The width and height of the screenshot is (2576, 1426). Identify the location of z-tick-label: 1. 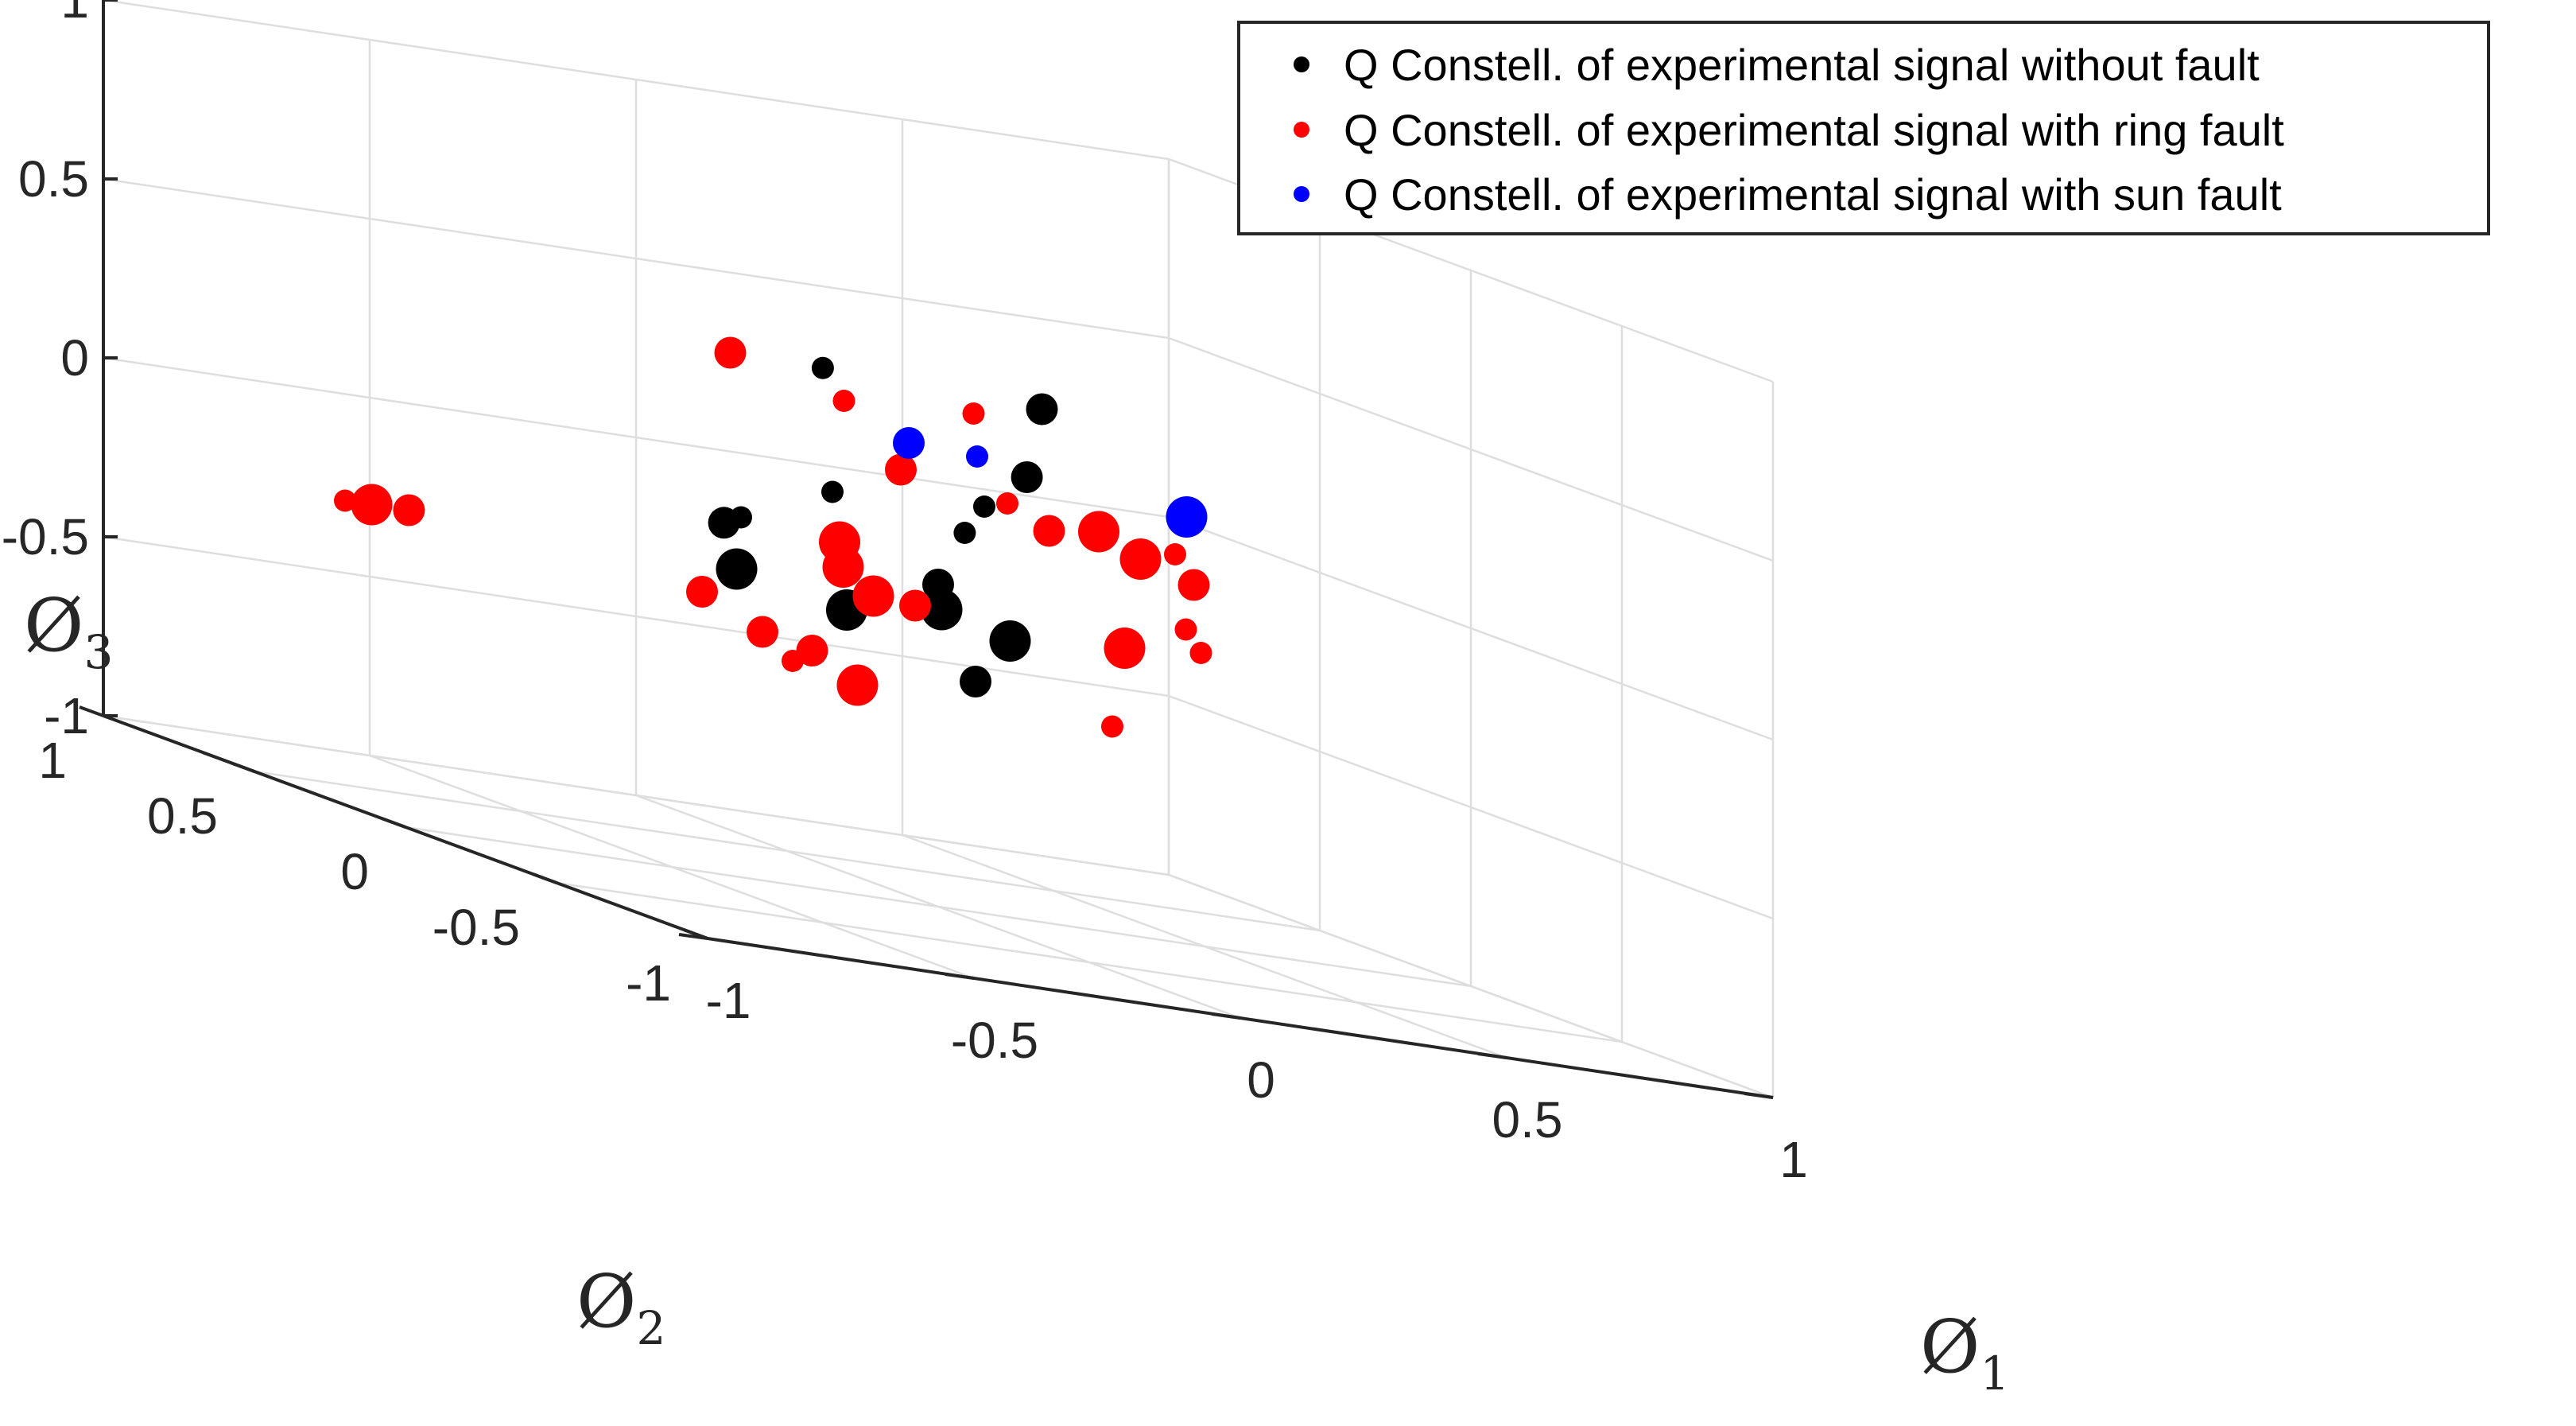
(74, 15).